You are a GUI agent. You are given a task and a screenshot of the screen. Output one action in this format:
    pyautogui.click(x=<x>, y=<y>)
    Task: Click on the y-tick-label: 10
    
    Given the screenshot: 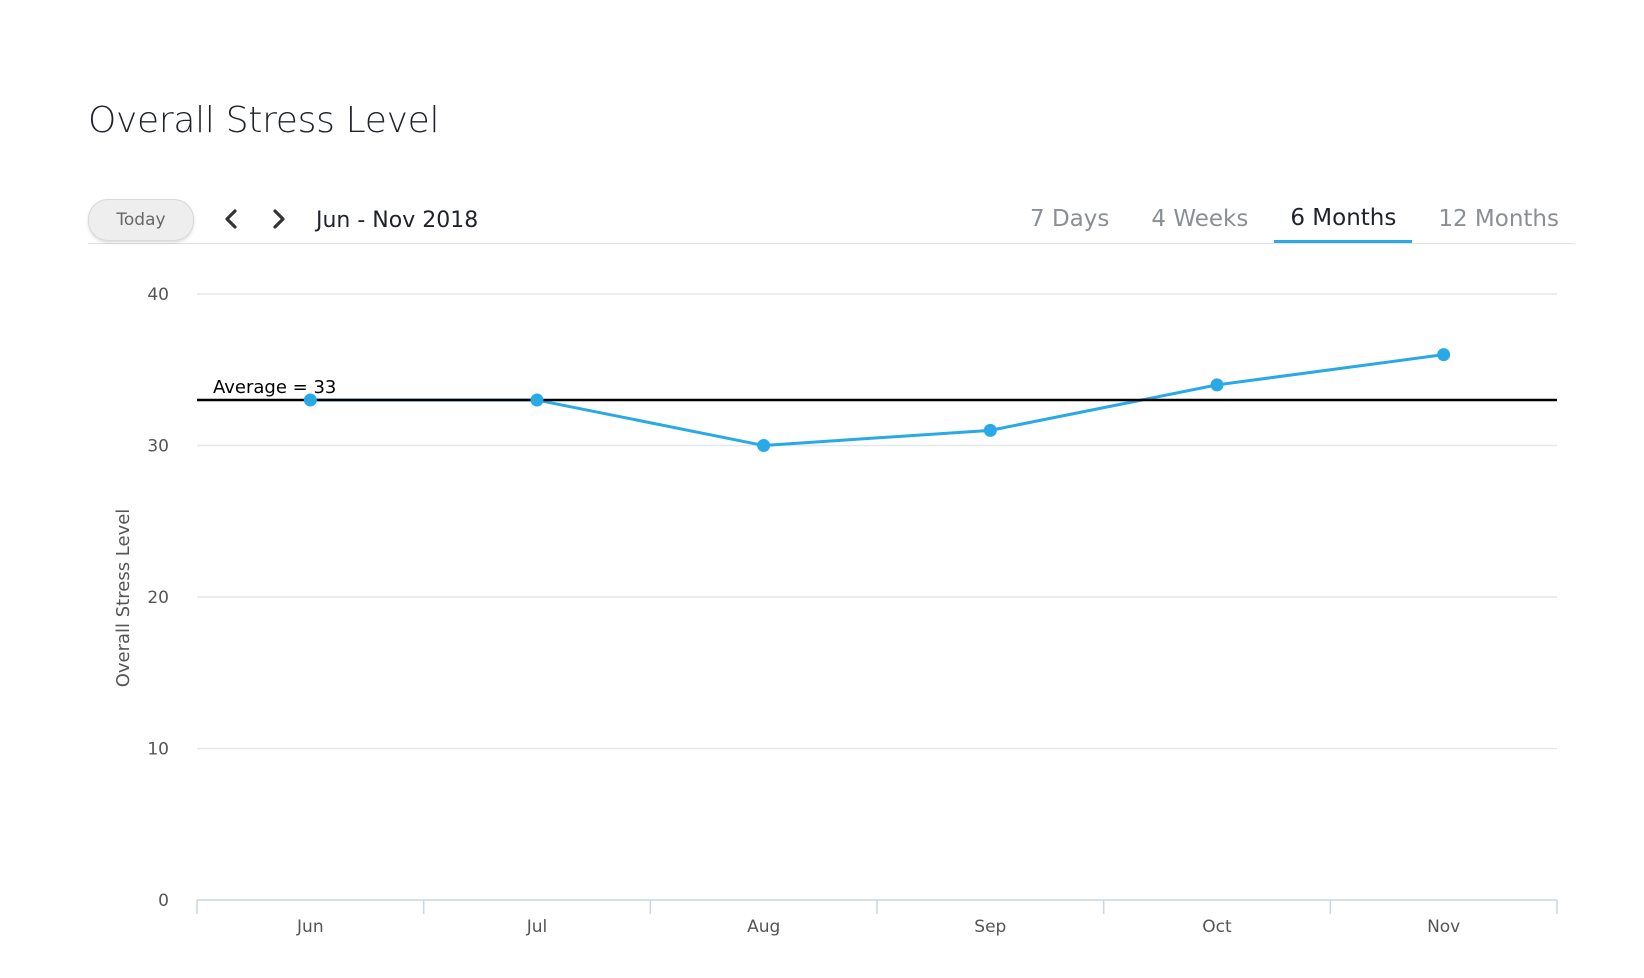 What is the action you would take?
    pyautogui.click(x=158, y=750)
    